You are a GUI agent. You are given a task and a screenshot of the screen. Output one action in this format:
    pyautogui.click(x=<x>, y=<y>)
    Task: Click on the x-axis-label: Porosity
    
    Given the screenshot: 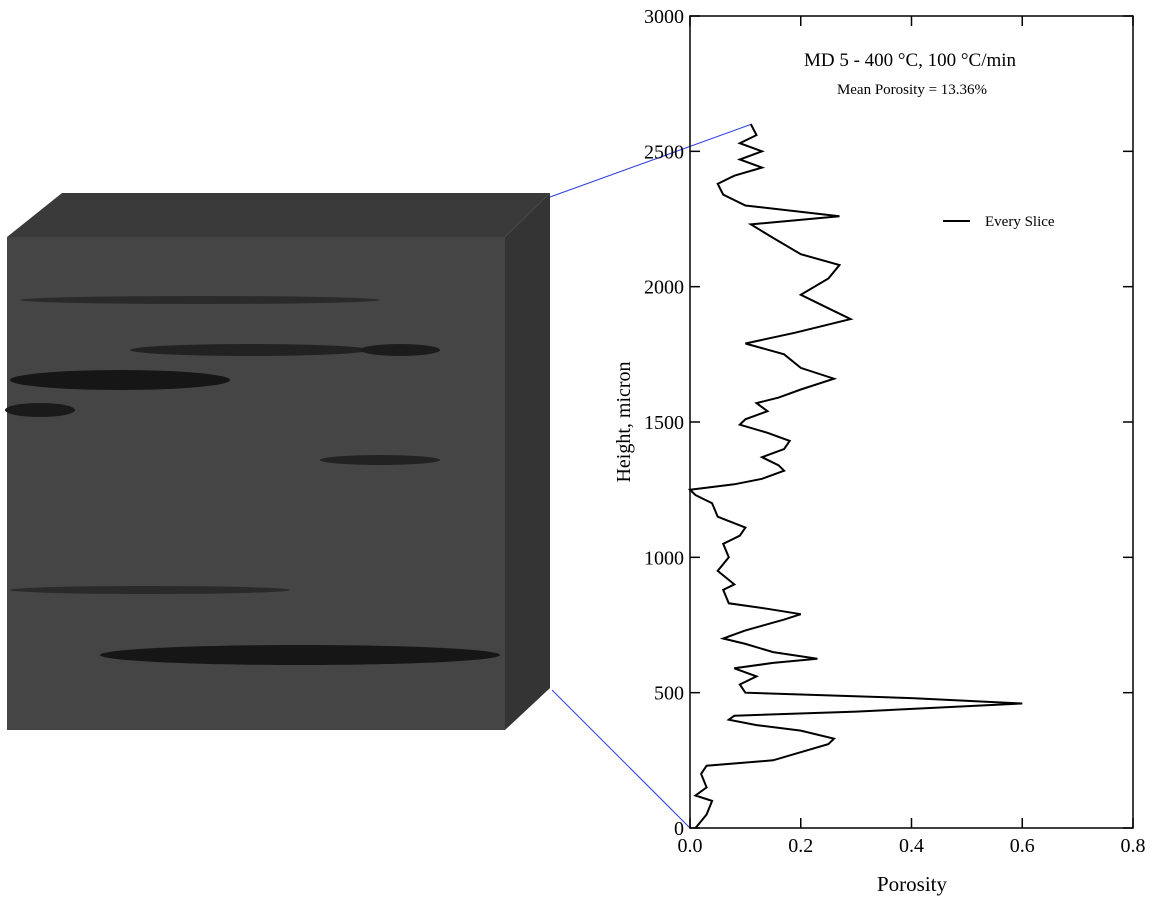 What is the action you would take?
    pyautogui.click(x=912, y=884)
    